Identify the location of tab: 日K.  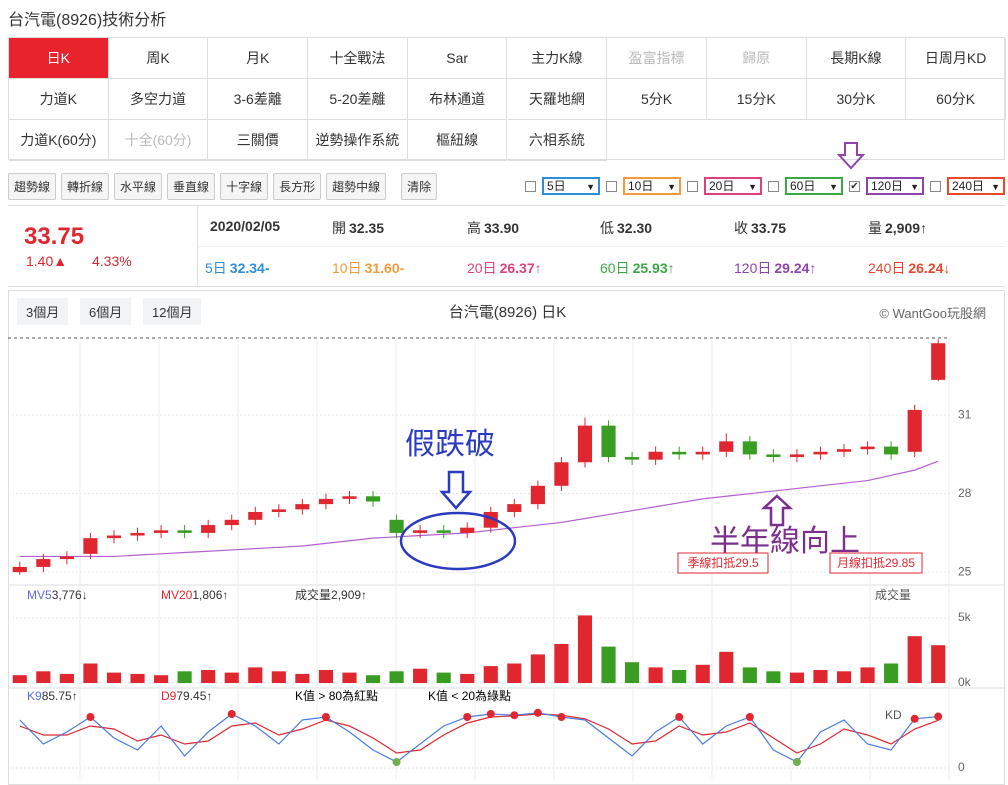
(59, 58).